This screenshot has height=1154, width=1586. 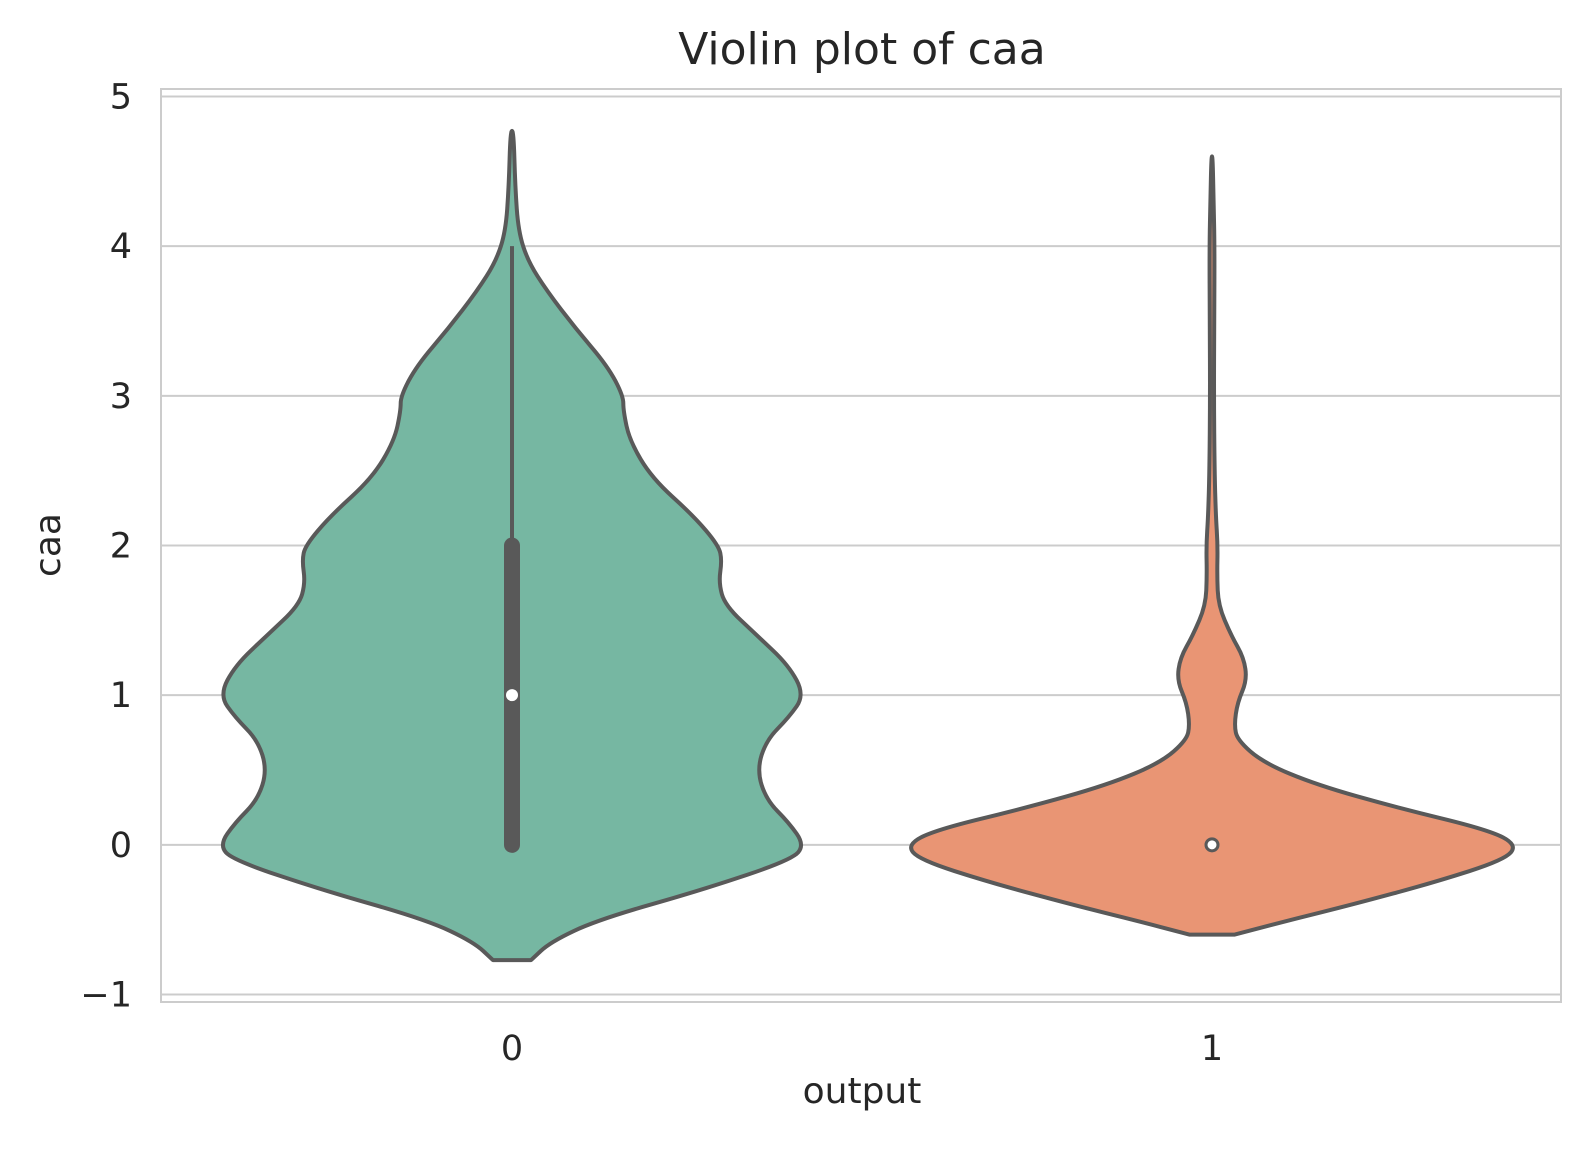 I want to click on y-tick-label: 1, so click(x=121, y=696).